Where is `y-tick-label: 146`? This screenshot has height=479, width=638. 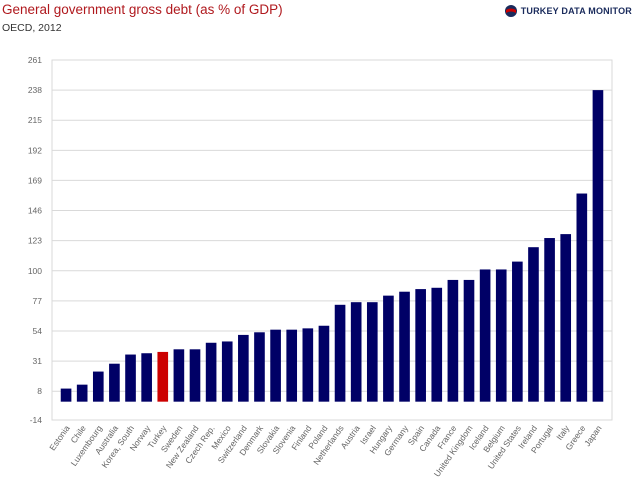
y-tick-label: 146 is located at coordinates (35, 211).